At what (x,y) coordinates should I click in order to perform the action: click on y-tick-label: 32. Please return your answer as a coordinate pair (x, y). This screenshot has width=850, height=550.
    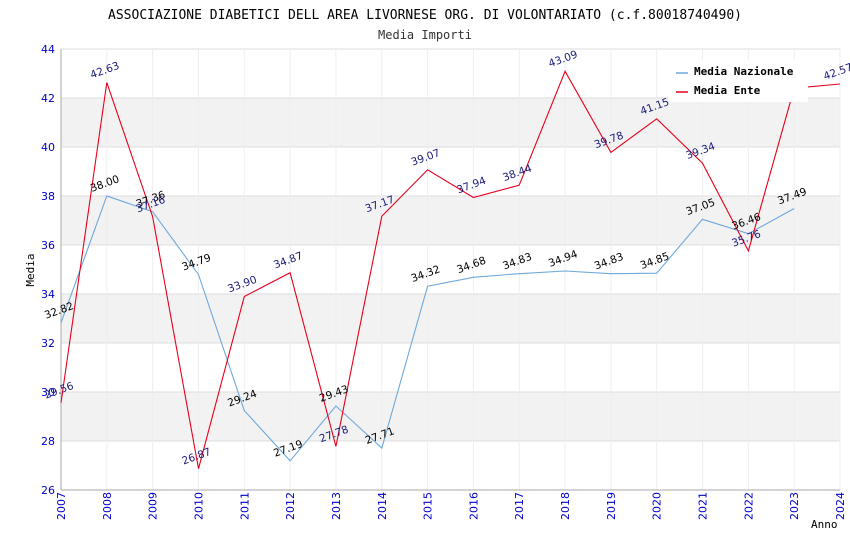
    Looking at the image, I should click on (48, 343).